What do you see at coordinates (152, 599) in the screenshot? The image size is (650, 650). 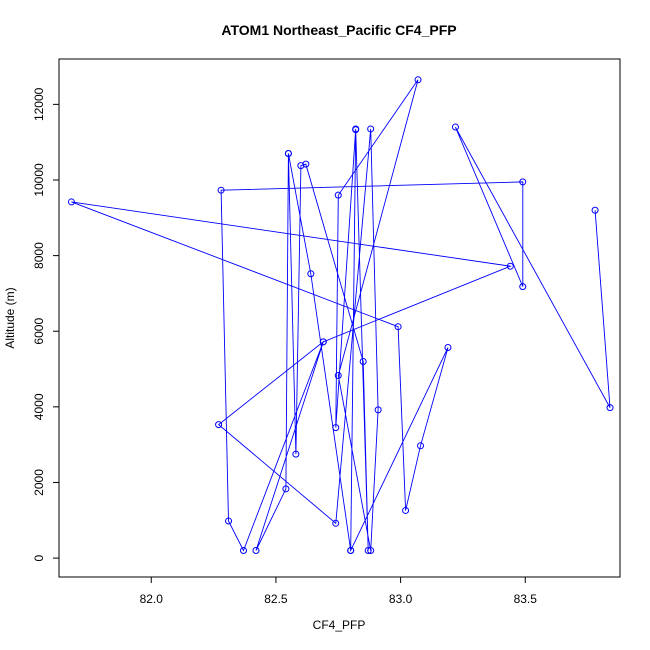 I see `x-tick-label: 82.0` at bounding box center [152, 599].